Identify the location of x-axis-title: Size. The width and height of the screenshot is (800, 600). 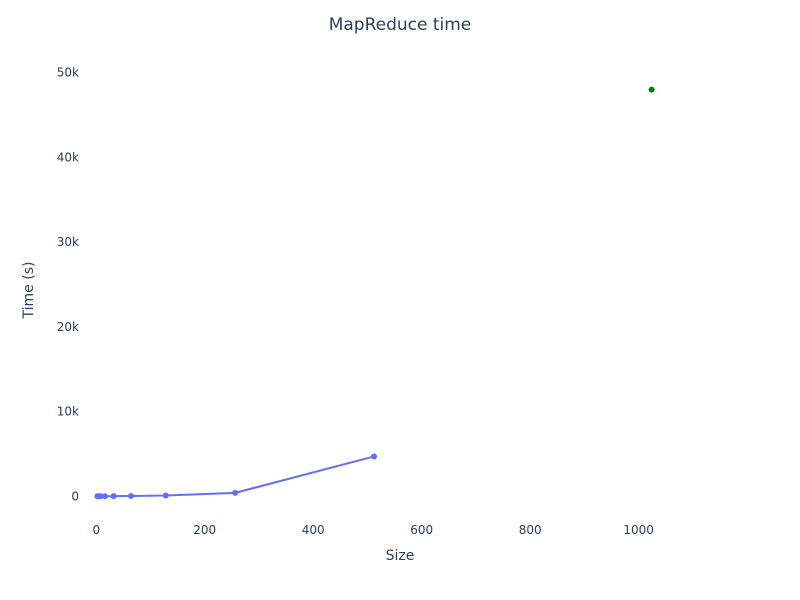
(400, 556).